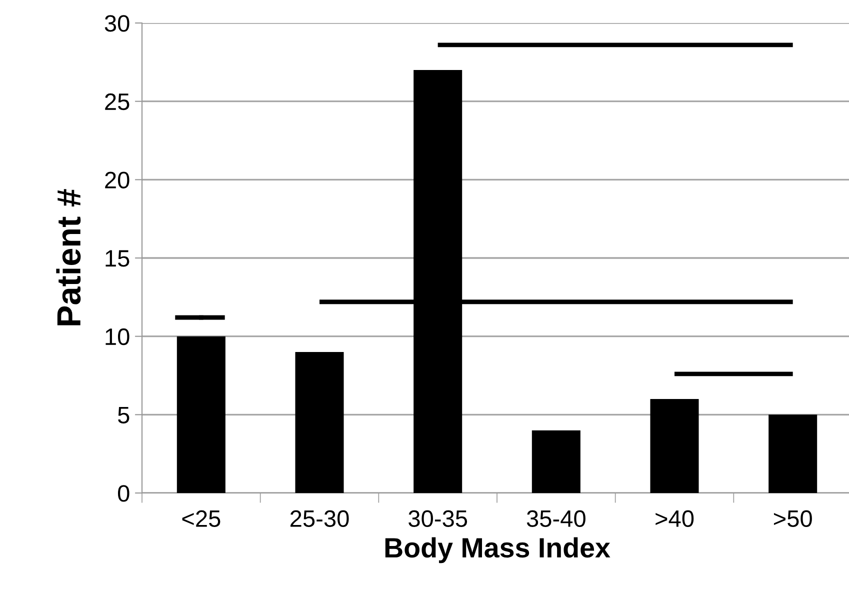 This screenshot has width=849, height=592. What do you see at coordinates (438, 519) in the screenshot?
I see `x-tick-label: 30-35` at bounding box center [438, 519].